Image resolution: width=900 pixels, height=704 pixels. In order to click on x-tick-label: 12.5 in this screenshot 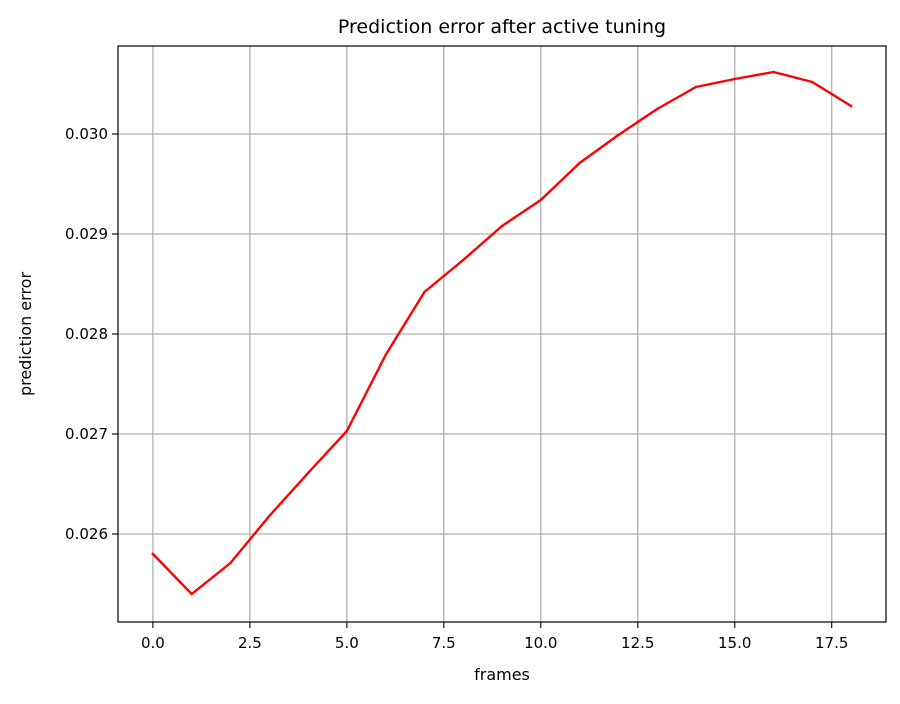, I will do `click(637, 643)`.